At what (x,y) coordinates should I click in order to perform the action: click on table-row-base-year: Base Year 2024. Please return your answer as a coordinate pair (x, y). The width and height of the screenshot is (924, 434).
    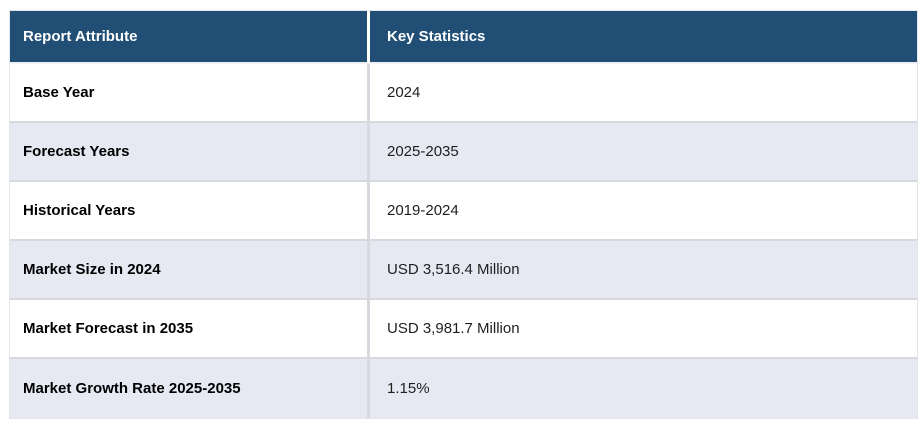
    Looking at the image, I should click on (463, 93).